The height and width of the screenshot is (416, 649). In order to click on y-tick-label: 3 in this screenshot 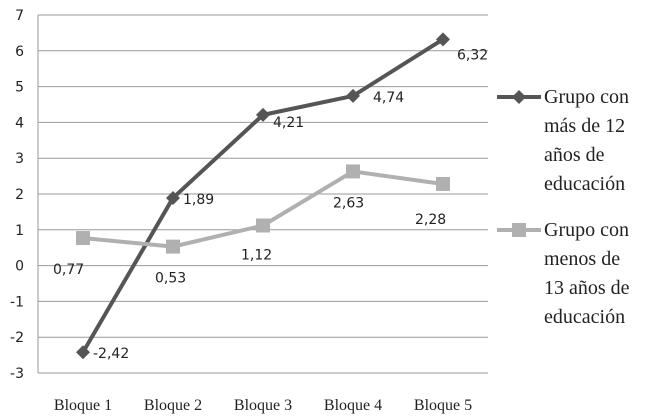, I will do `click(19, 159)`.